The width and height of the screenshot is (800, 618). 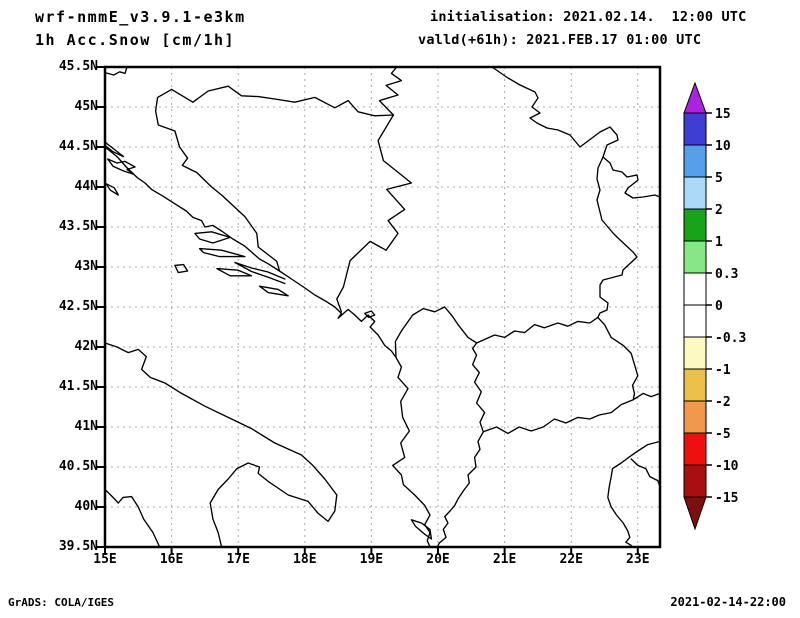 What do you see at coordinates (238, 559) in the screenshot?
I see `lon-tick-label: 17E` at bounding box center [238, 559].